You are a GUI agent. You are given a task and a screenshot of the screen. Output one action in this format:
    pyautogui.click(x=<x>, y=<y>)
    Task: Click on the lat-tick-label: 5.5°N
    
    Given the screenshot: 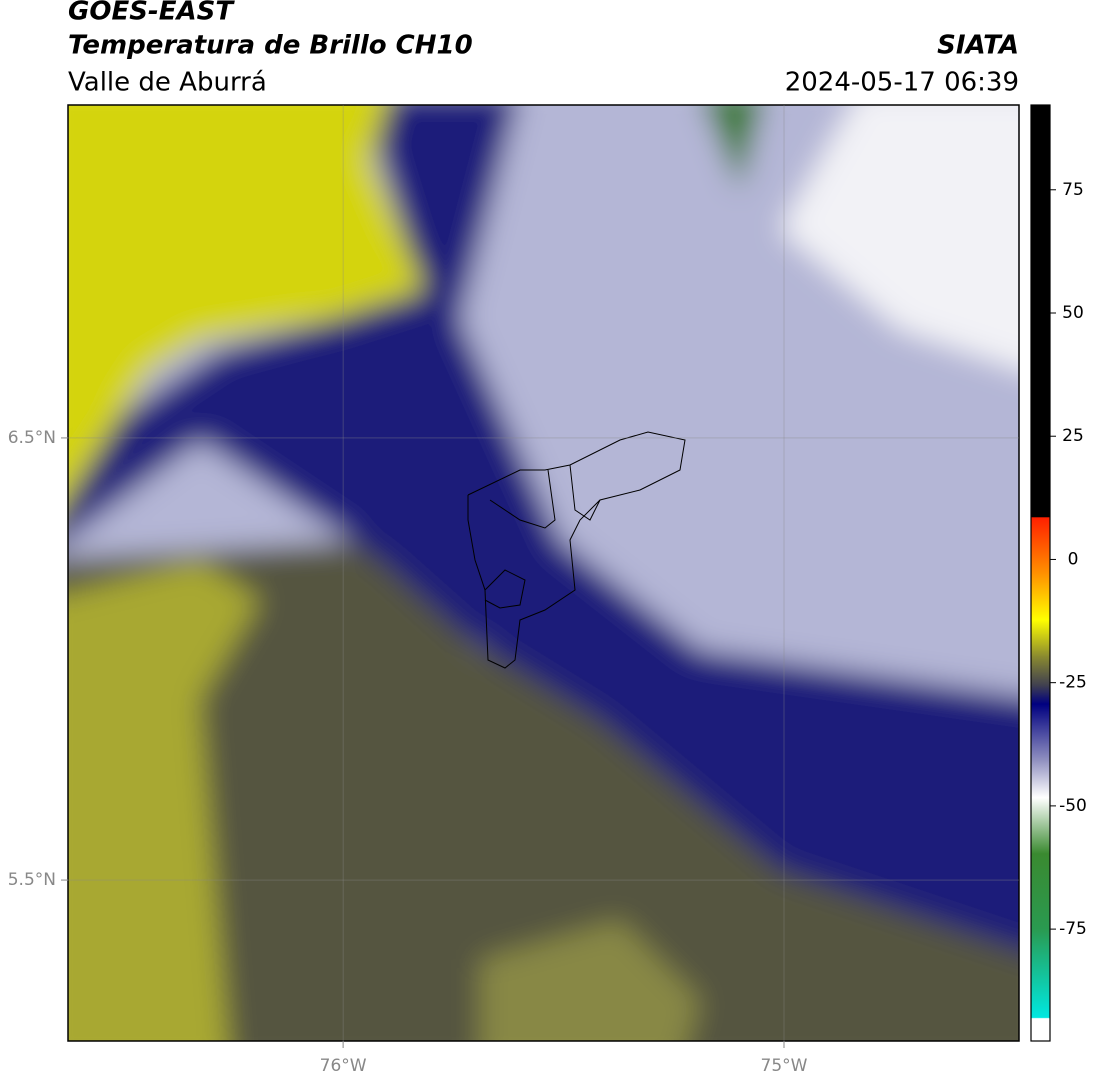 What is the action you would take?
    pyautogui.click(x=32, y=880)
    